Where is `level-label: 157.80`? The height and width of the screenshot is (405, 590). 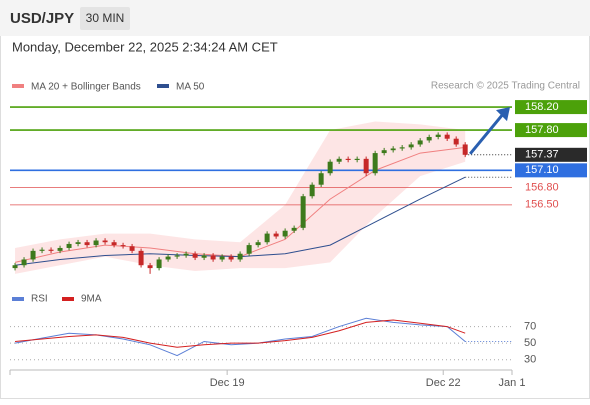 level-label: 157.80 is located at coordinates (542, 130).